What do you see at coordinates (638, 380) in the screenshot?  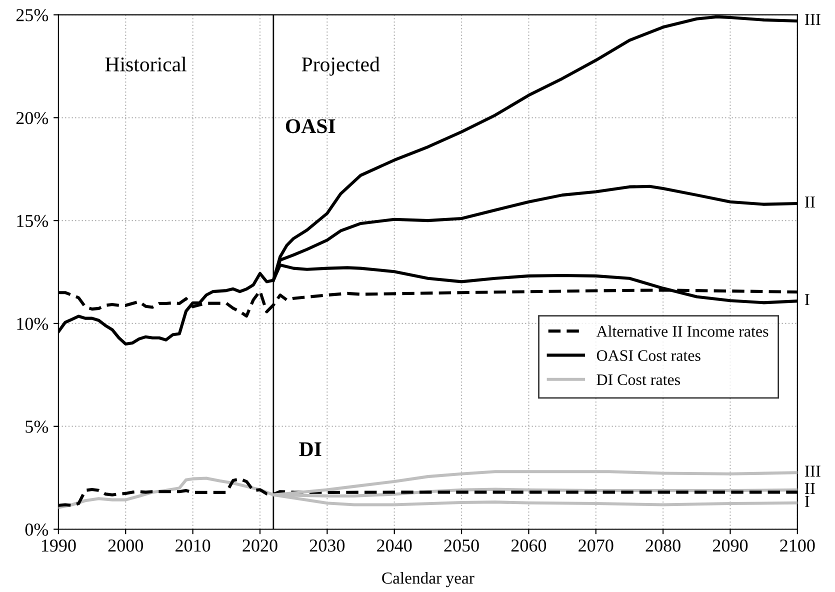 I see `legend-label: DI Cost rates` at bounding box center [638, 380].